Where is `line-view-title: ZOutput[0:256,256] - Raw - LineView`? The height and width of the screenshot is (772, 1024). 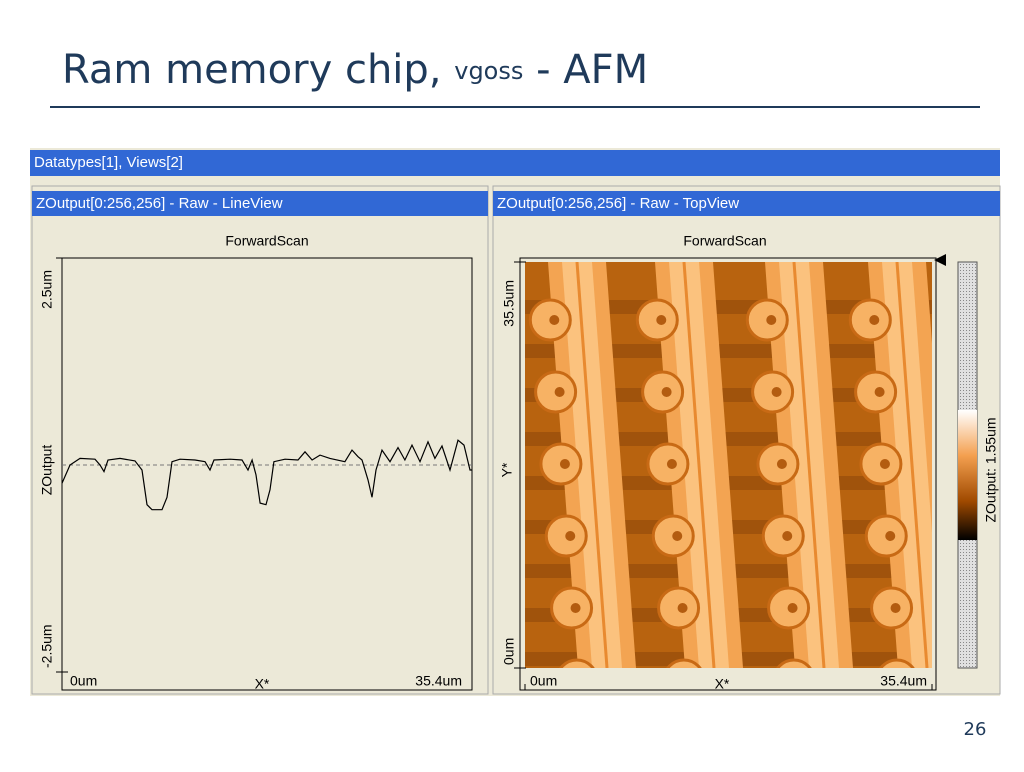 line-view-title: ZOutput[0:256,256] - Raw - LineView is located at coordinates (159, 203).